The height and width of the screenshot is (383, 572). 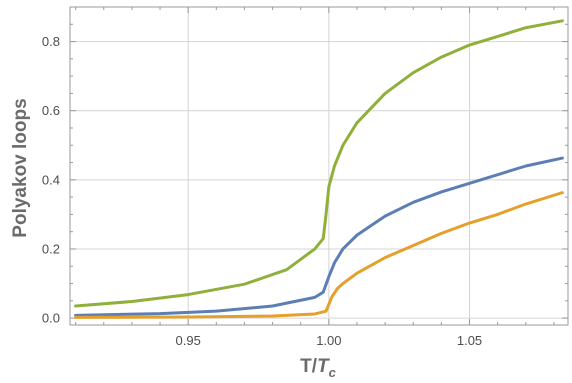 I want to click on x-axis-title-subscript: c, so click(x=333, y=372).